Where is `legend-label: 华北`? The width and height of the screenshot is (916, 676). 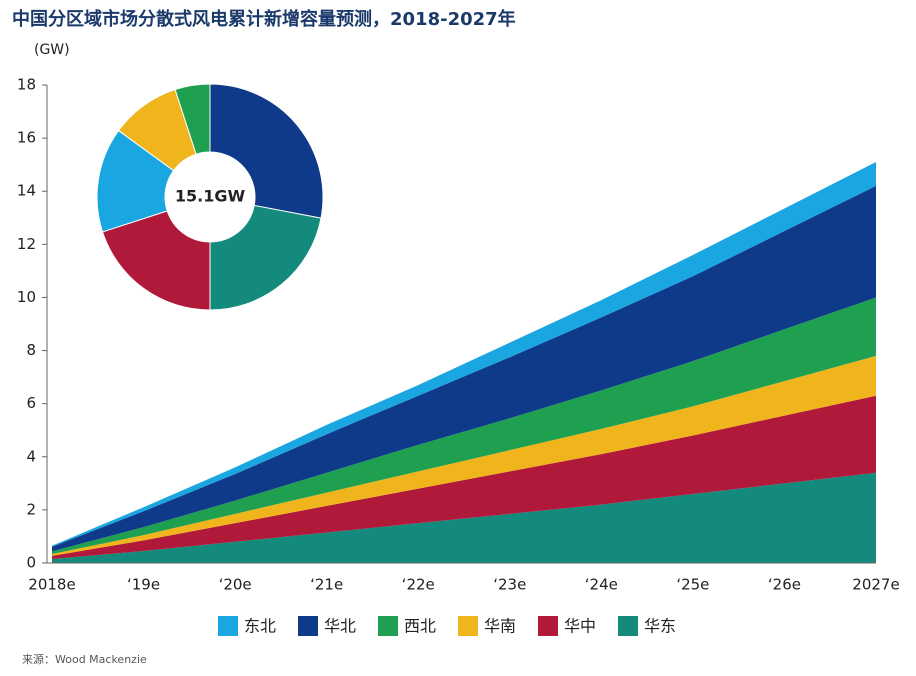 legend-label: 华北 is located at coordinates (340, 626).